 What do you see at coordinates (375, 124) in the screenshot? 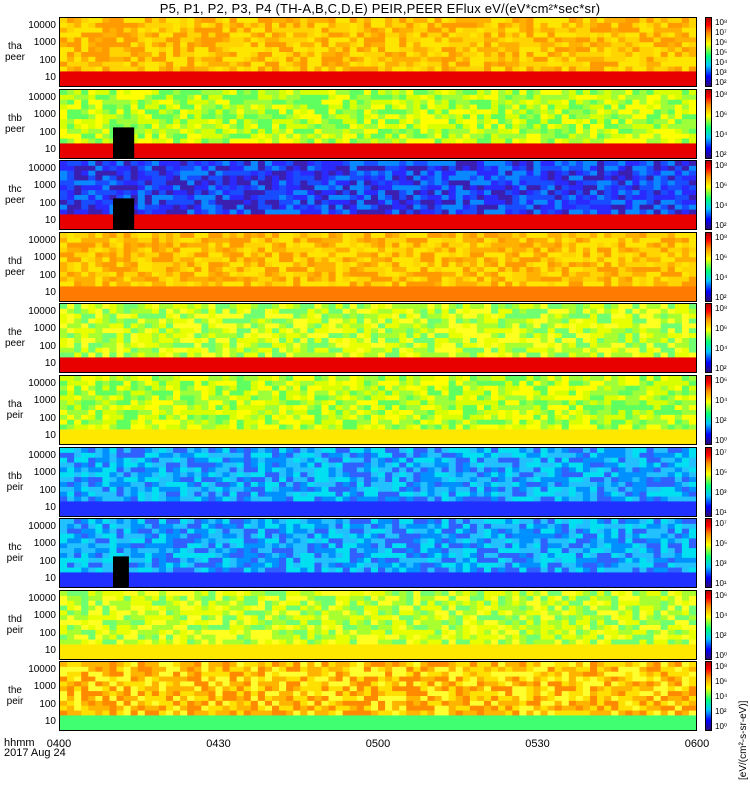
I see `spectrogram-panel: thb peer 10000 1000 100 10 10⁸ 10⁶ 10⁴ 10²` at bounding box center [375, 124].